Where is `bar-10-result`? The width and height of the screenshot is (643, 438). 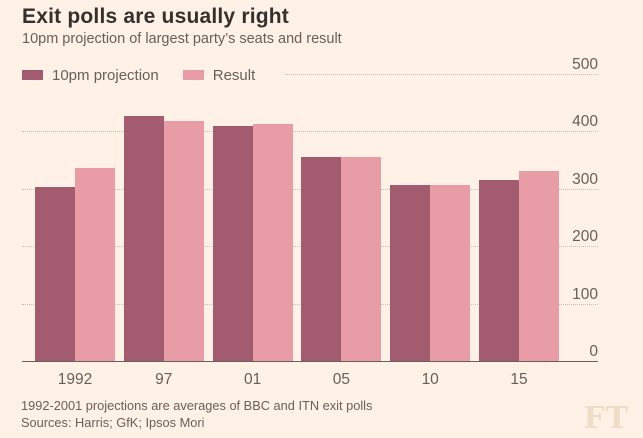 bar-10-result is located at coordinates (450, 273).